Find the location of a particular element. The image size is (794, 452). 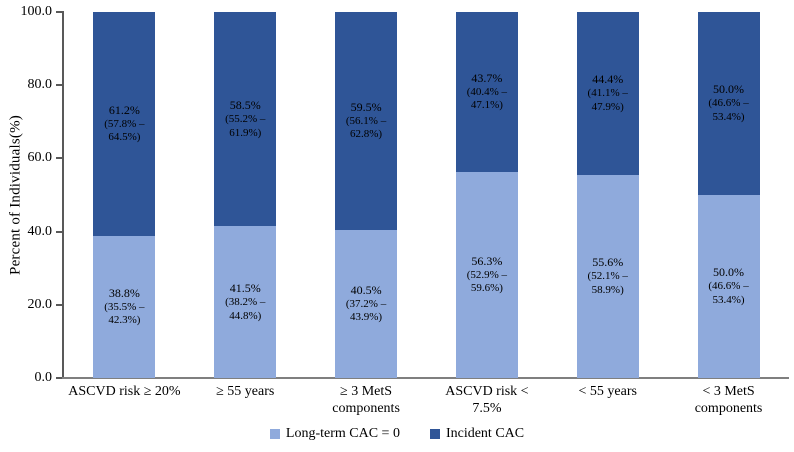

segment-data-label: 56.3% (52.9% – 59.6%) is located at coordinates (487, 274).